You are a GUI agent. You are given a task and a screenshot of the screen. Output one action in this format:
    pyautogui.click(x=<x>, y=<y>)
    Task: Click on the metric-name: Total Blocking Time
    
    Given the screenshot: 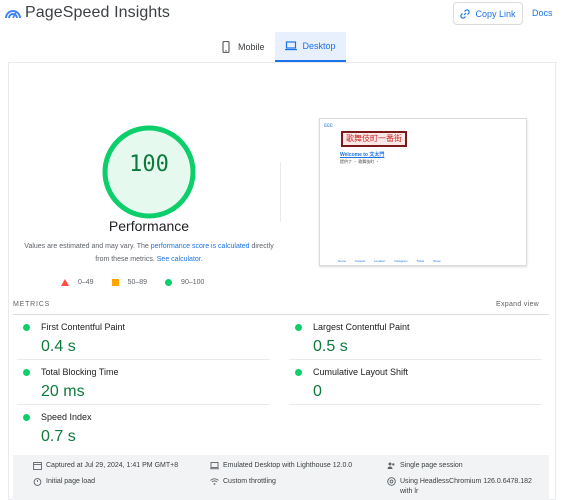 What is the action you would take?
    pyautogui.click(x=80, y=372)
    